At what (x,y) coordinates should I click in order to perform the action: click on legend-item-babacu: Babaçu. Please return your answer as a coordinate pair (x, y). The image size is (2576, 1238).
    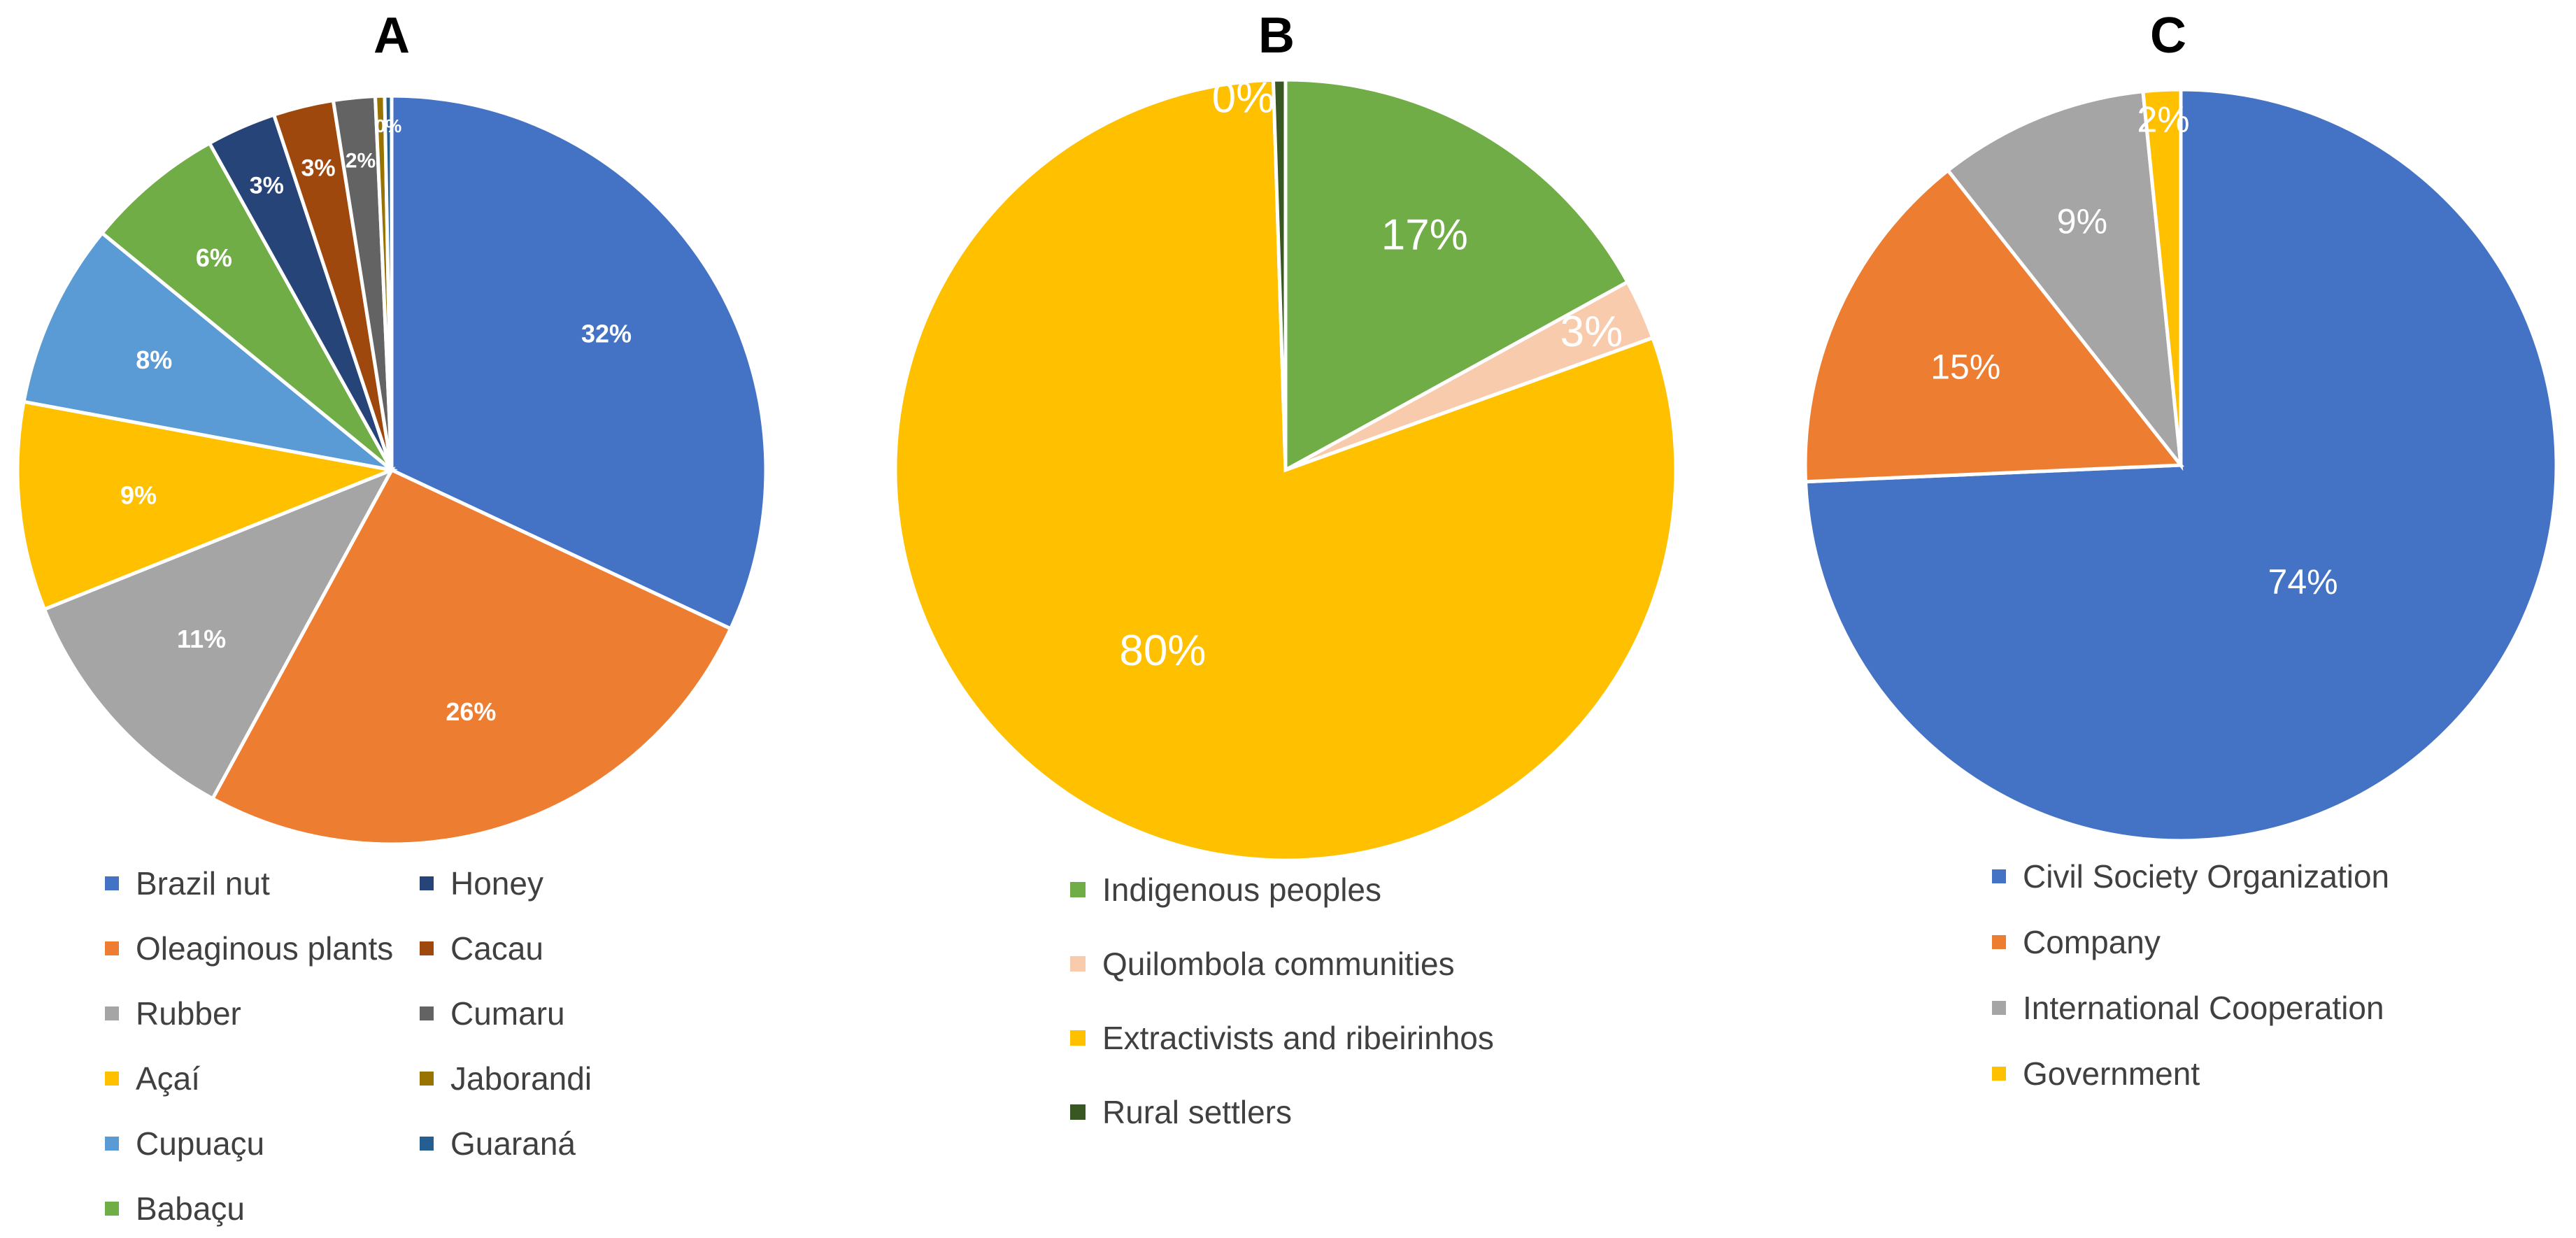
    Looking at the image, I should click on (175, 1209).